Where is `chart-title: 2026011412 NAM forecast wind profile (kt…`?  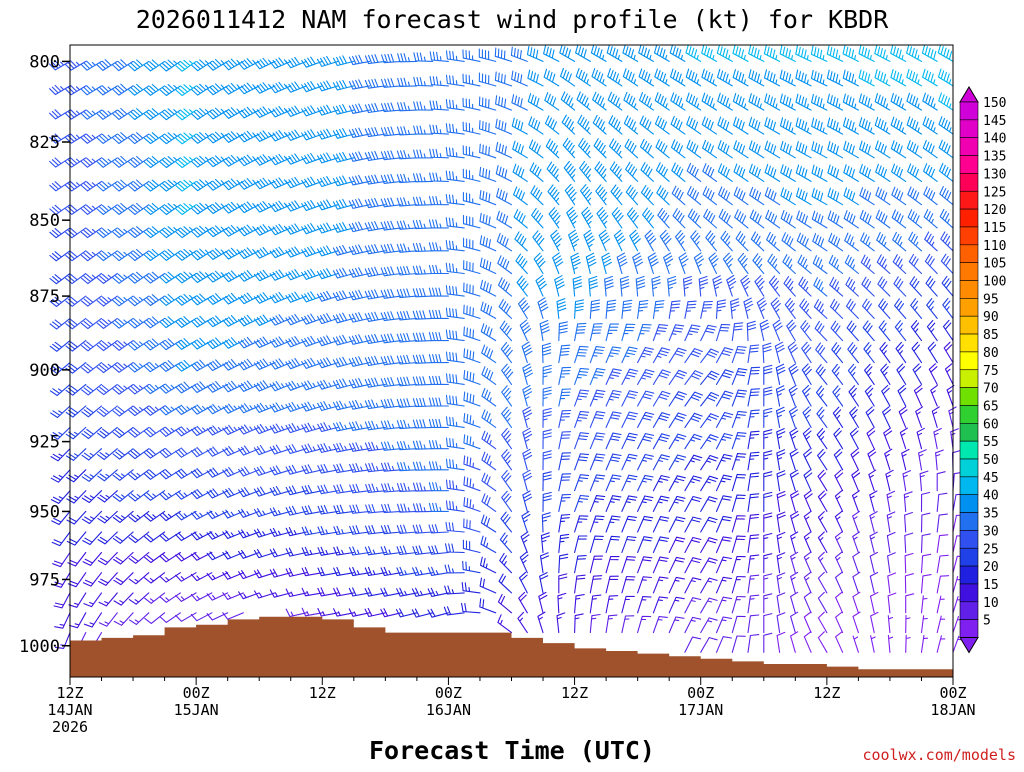
chart-title: 2026011412 NAM forecast wind profile (kt… is located at coordinates (513, 19).